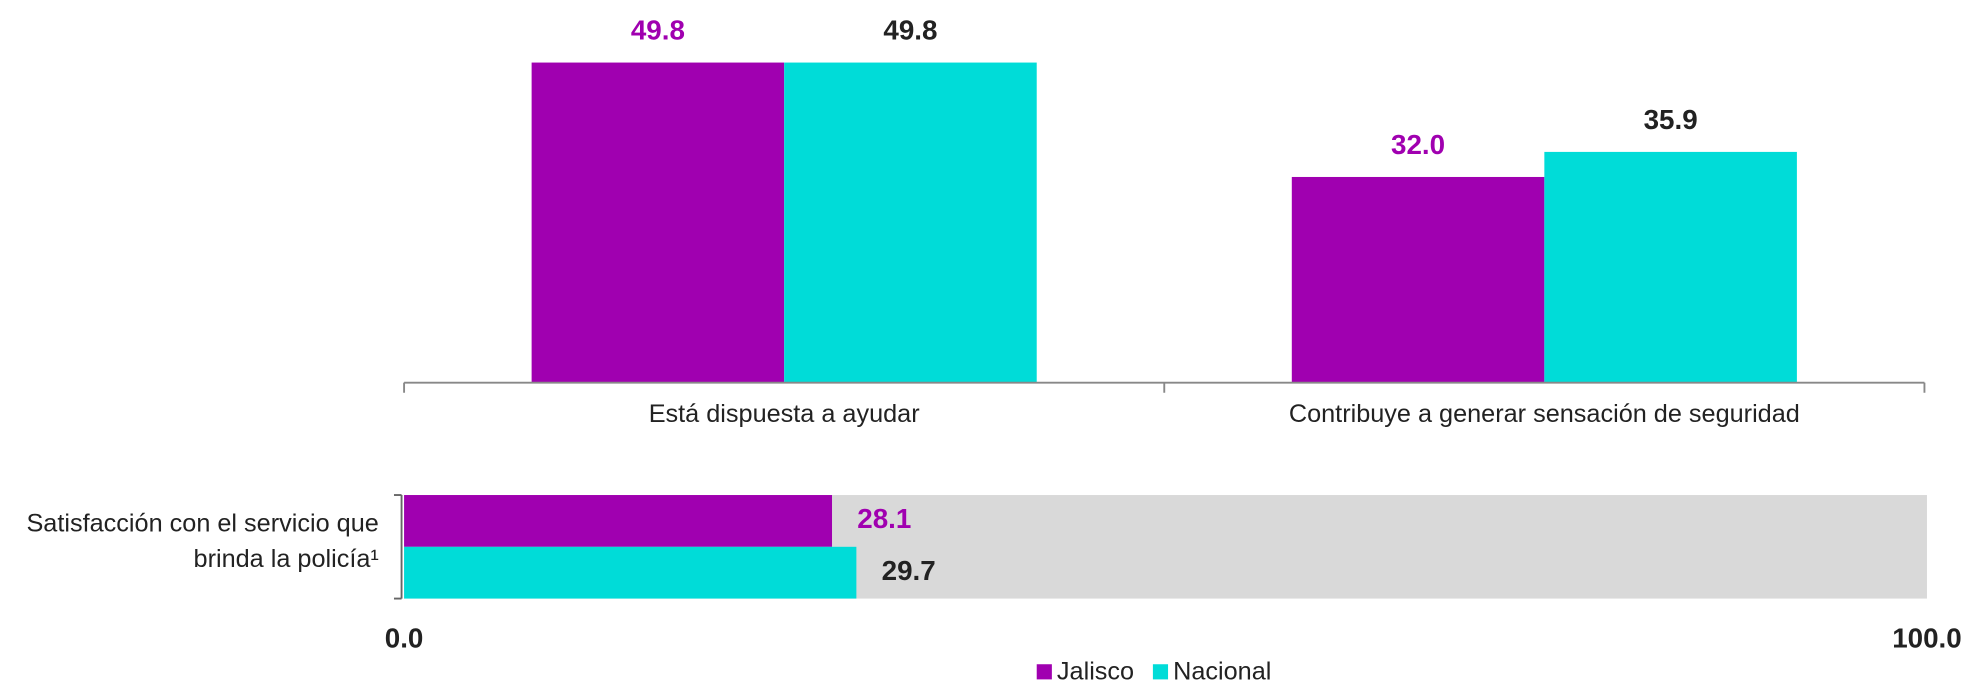 Image resolution: width=1980 pixels, height=687 pixels. Describe the element at coordinates (404, 638) in the screenshot. I see `x-tick-label: 0.0` at that location.